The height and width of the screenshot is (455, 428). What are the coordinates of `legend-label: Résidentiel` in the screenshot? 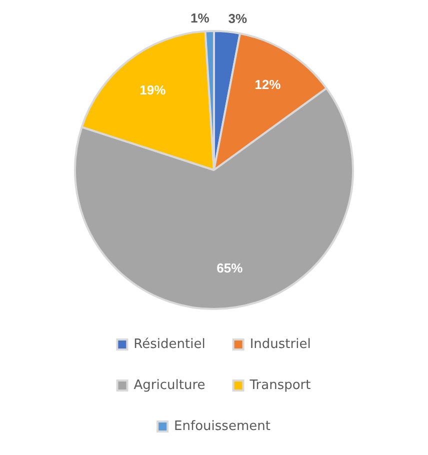 It's located at (170, 344).